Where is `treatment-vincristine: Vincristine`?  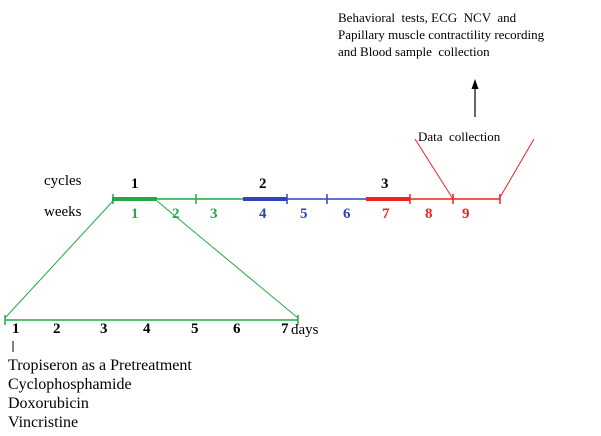 treatment-vincristine: Vincristine is located at coordinates (43, 422).